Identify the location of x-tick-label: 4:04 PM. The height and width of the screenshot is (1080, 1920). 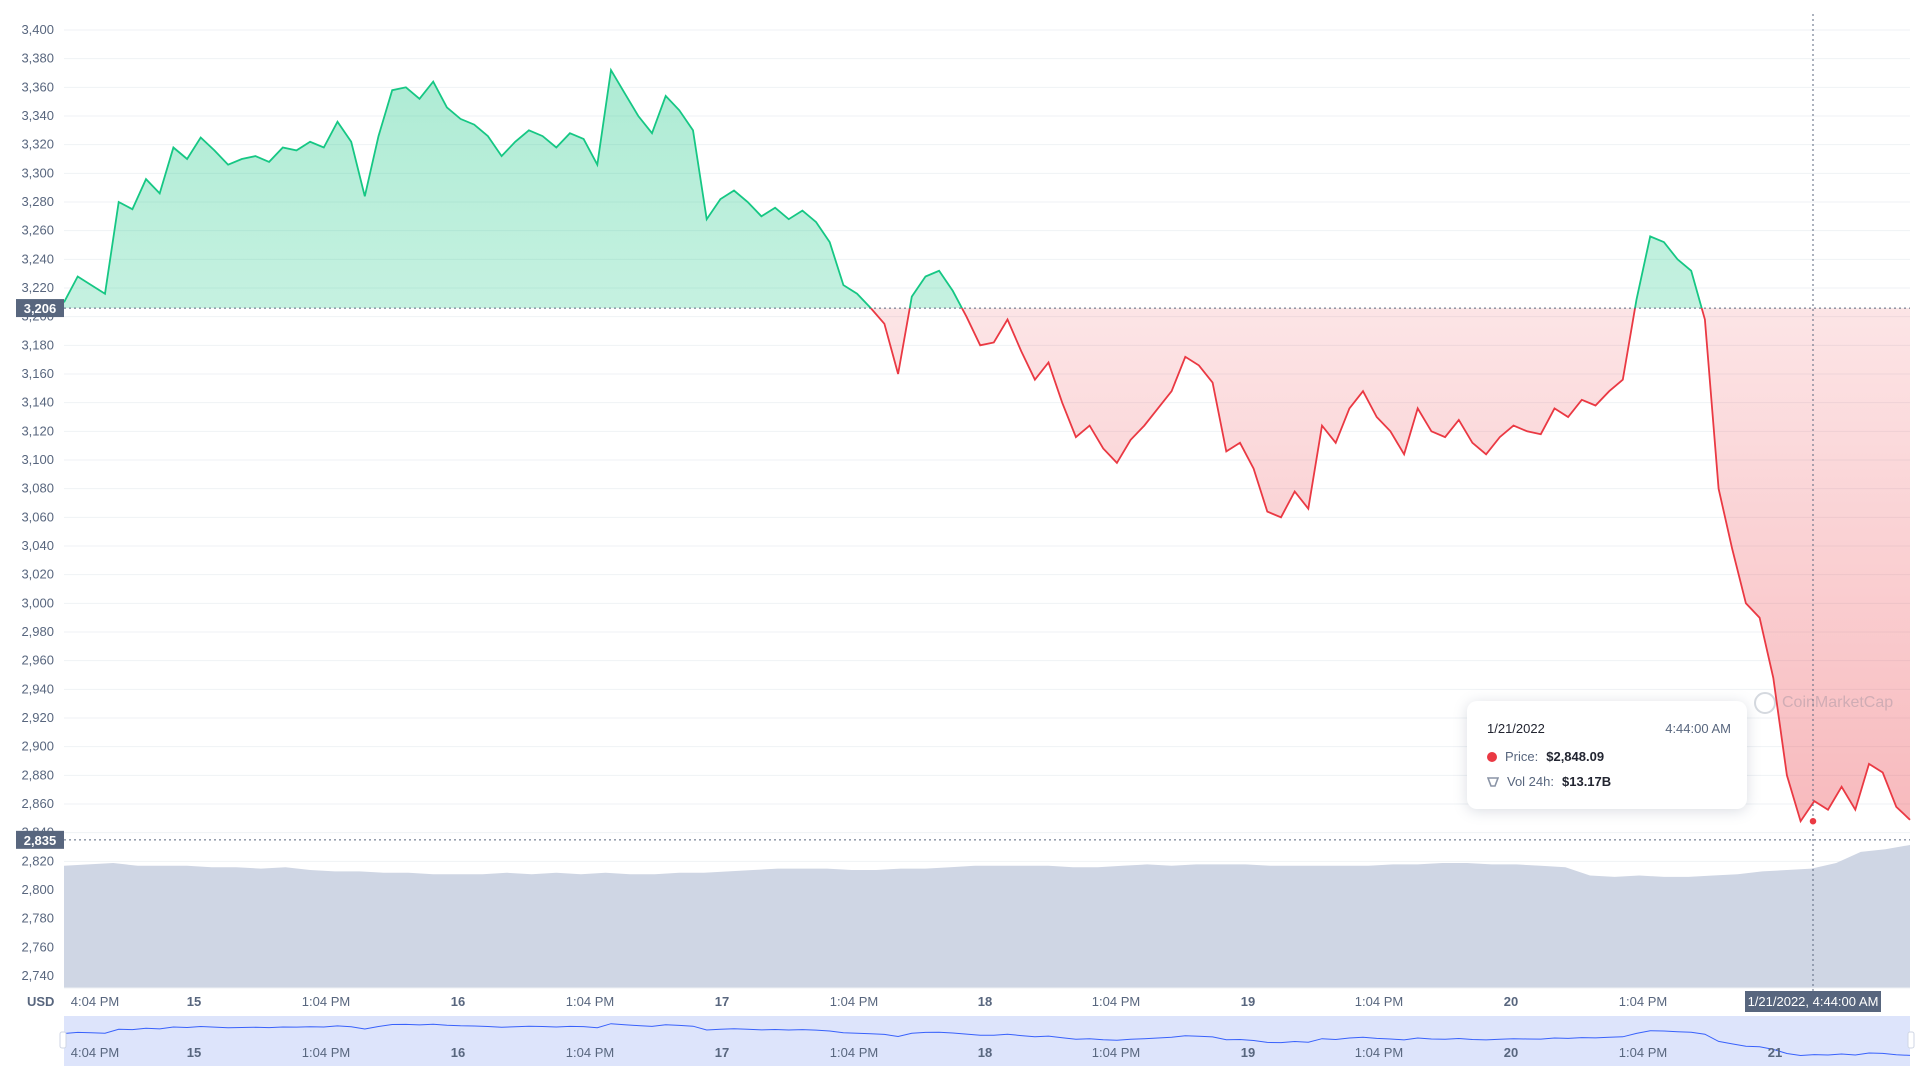
(95, 1001).